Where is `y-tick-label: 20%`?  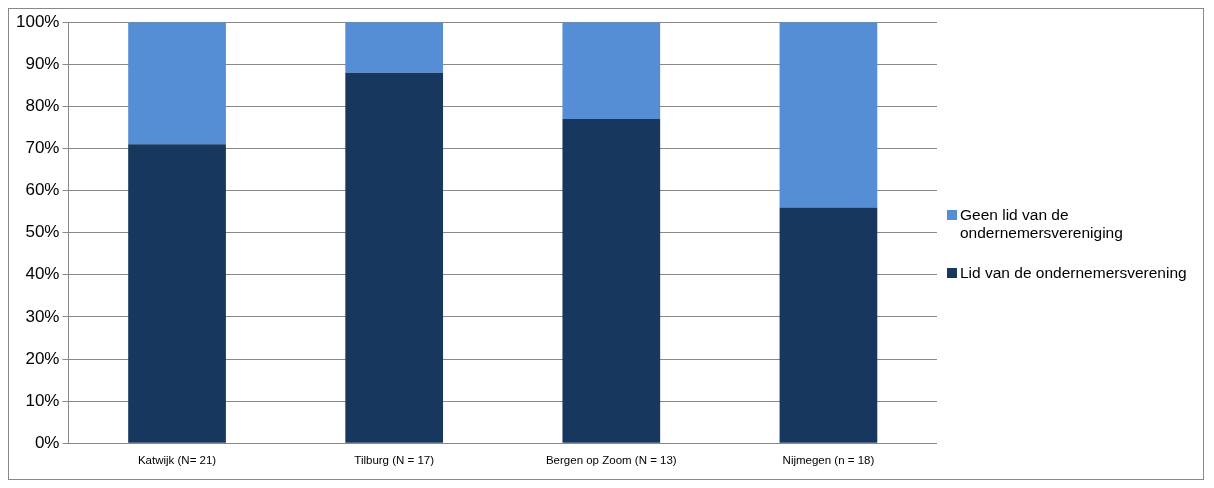
y-tick-label: 20% is located at coordinates (42, 358).